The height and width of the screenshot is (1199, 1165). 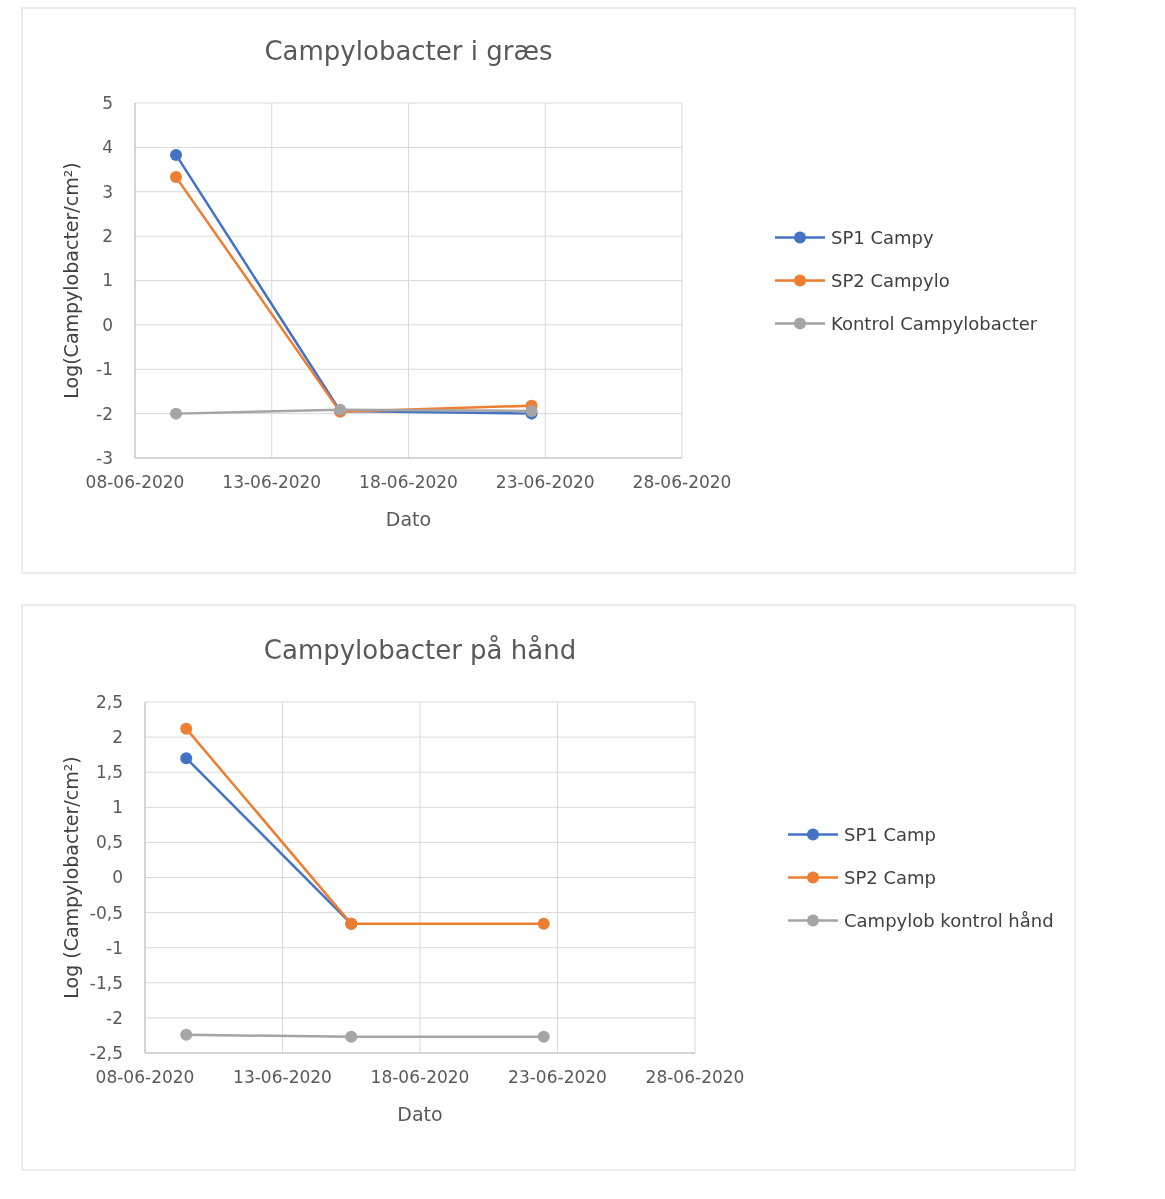 What do you see at coordinates (107, 191) in the screenshot?
I see `y-tick-label: 3` at bounding box center [107, 191].